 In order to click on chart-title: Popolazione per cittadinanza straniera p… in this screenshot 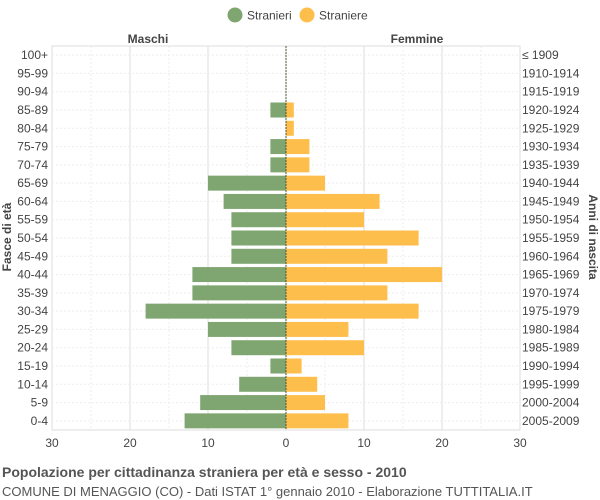, I will do `click(204, 472)`.